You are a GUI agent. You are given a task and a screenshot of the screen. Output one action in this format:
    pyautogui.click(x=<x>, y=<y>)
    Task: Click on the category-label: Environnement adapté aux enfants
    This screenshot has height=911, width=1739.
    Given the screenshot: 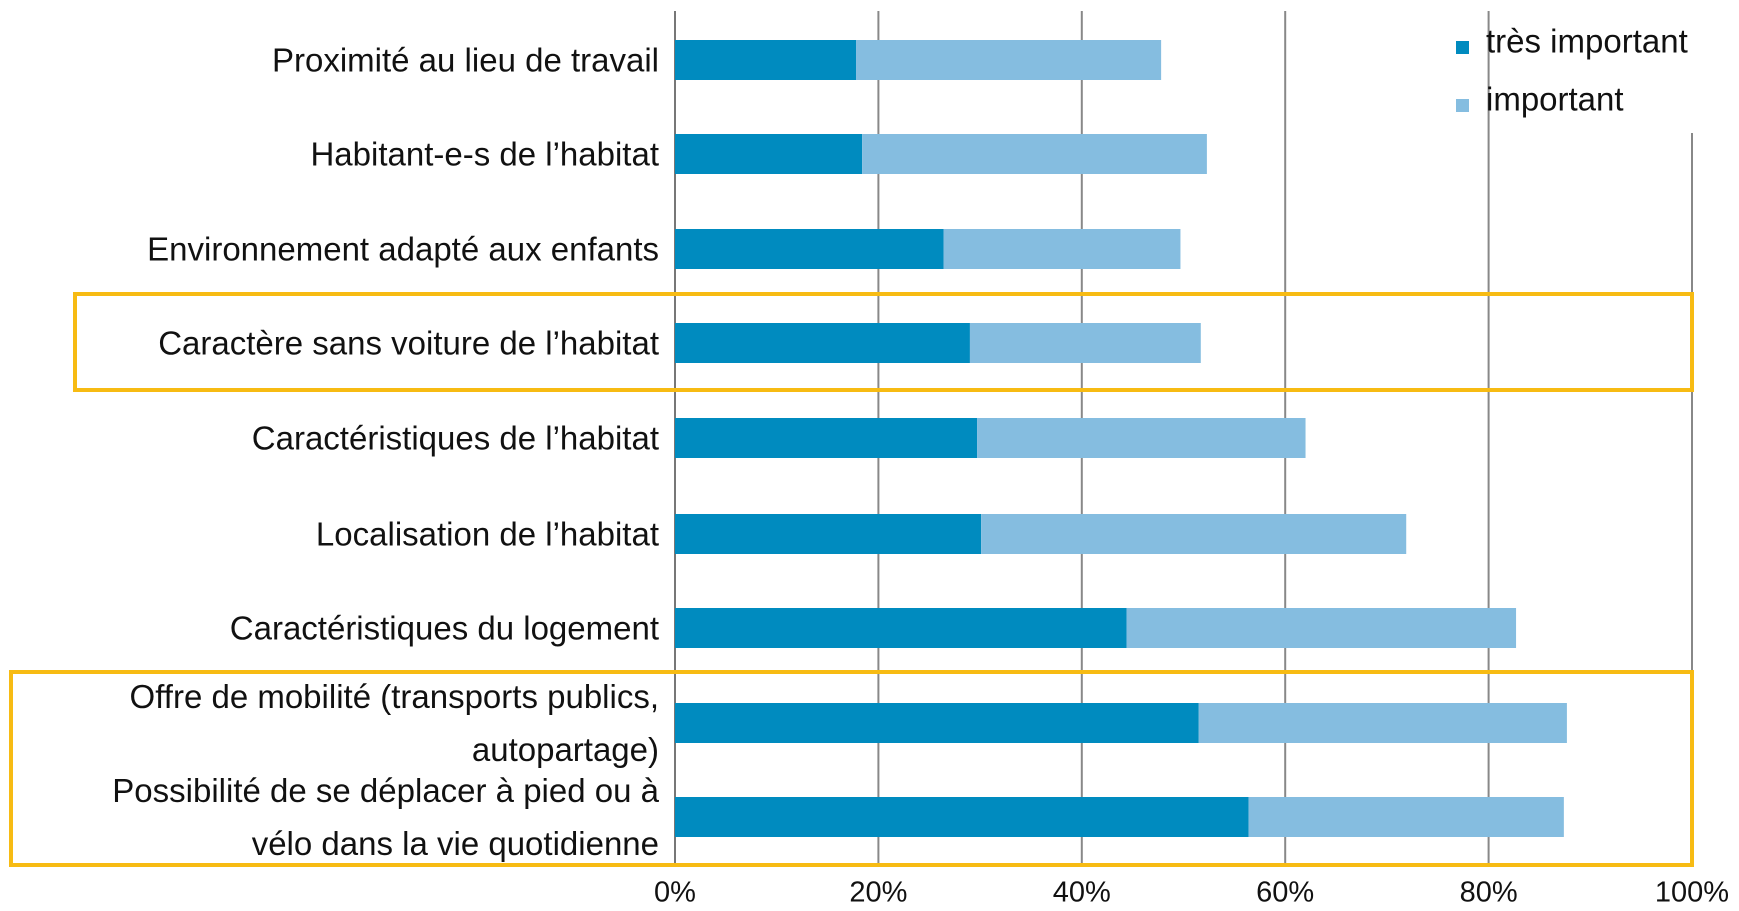 What is the action you would take?
    pyautogui.click(x=403, y=249)
    